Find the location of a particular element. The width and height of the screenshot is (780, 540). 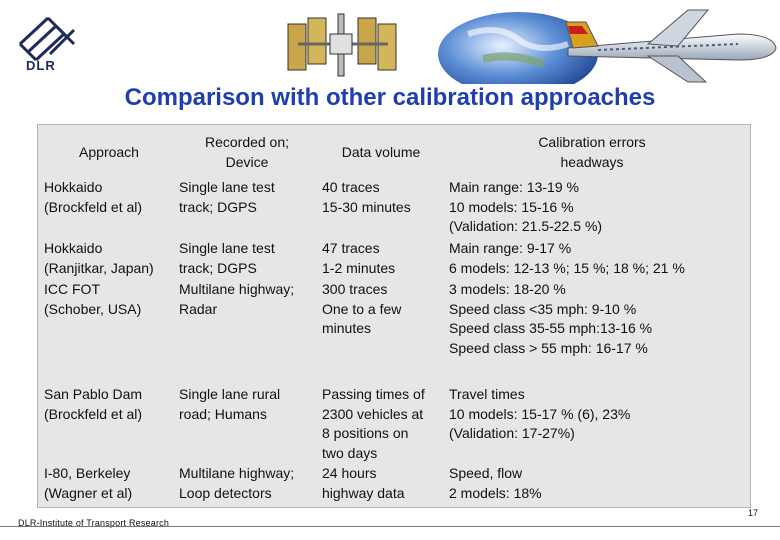

header-recorded: Recorded on; Device is located at coordinates (247, 152).